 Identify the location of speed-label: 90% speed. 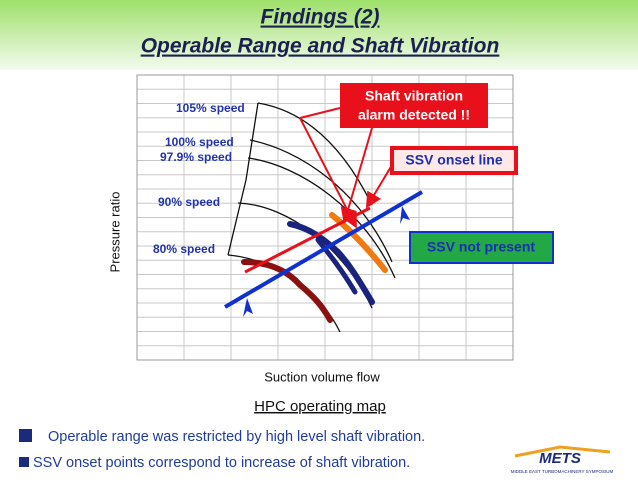
(189, 202).